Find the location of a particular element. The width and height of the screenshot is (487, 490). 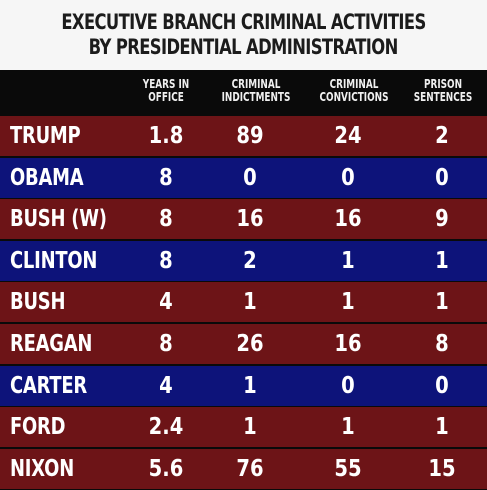

table-row: OBAMA 8 0 0 0 is located at coordinates (243, 177).